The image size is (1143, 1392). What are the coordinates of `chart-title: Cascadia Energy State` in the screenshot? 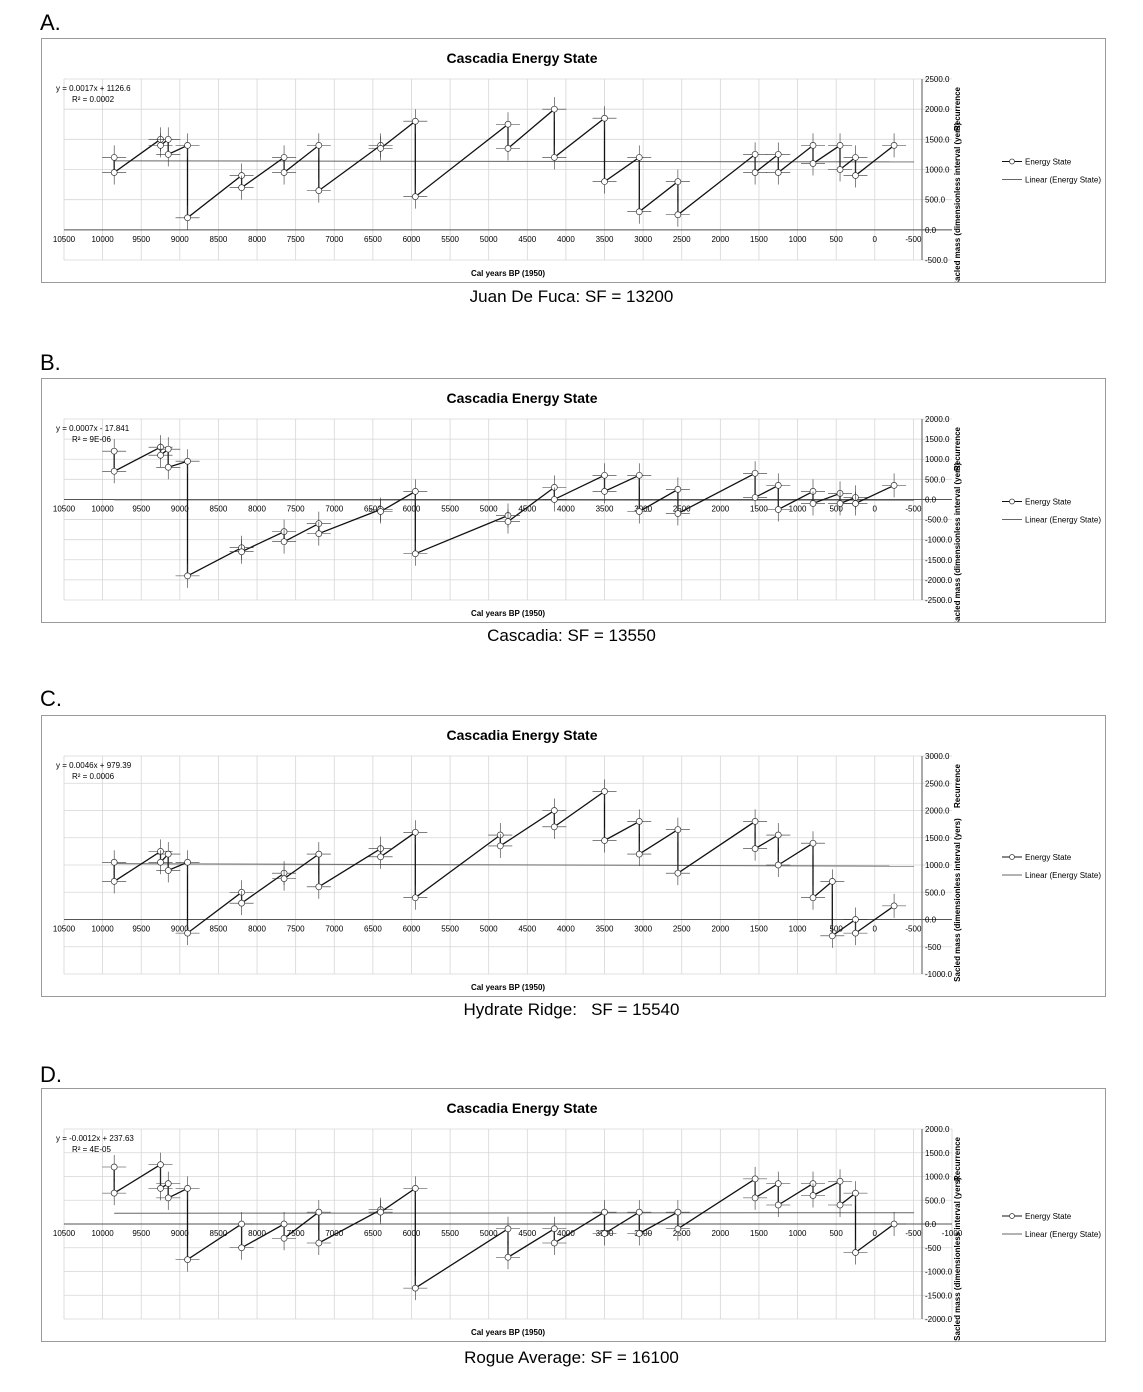 It's located at (522, 1108).